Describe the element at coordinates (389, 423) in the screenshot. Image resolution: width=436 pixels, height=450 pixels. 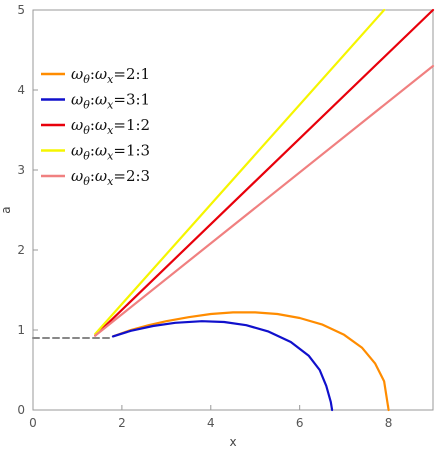
I see `x-tick-label: 8` at that location.